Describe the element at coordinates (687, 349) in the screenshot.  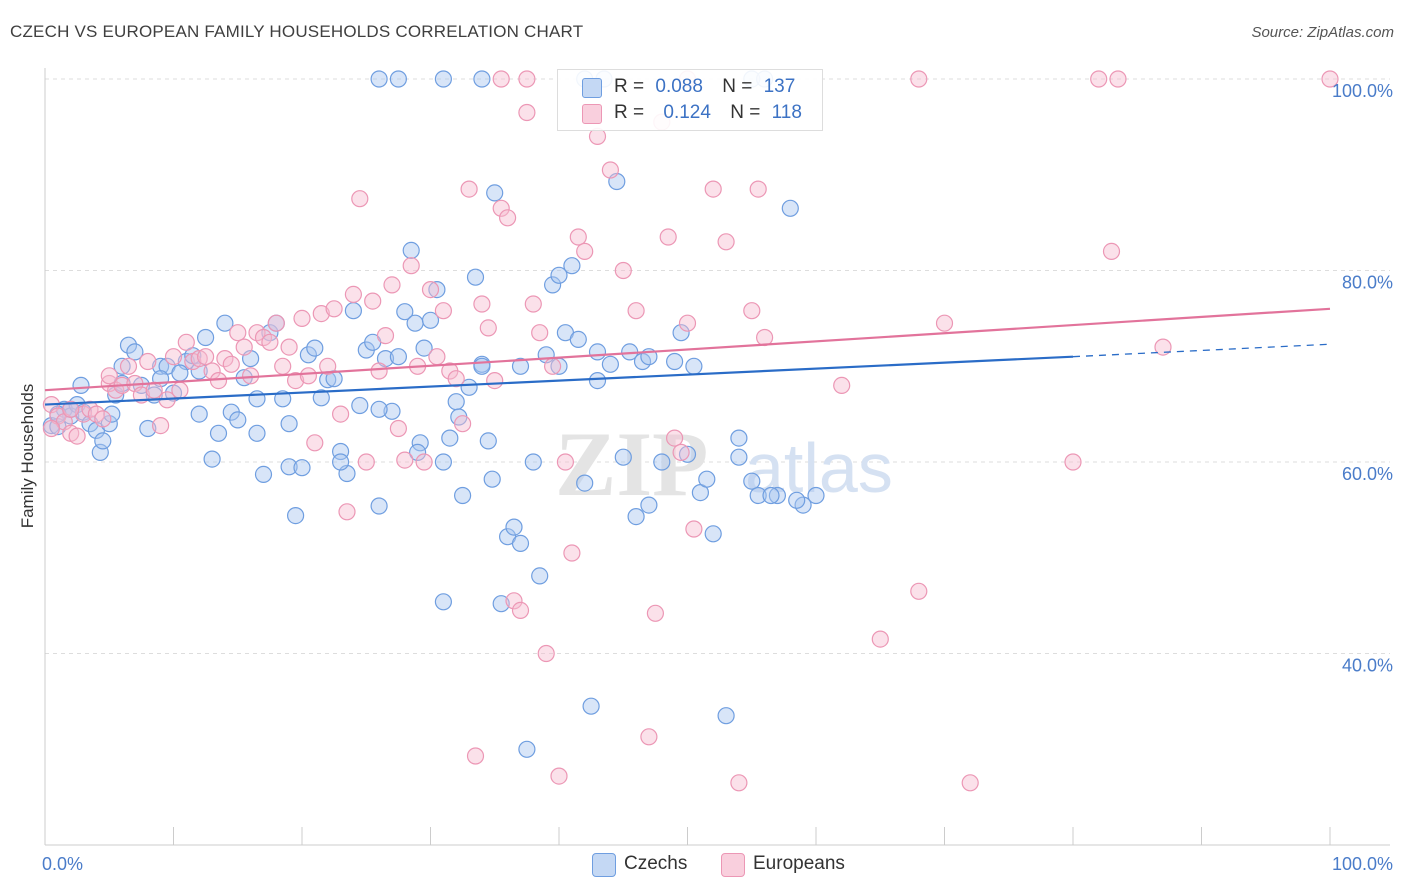
I see `europeans-trend-line` at that location.